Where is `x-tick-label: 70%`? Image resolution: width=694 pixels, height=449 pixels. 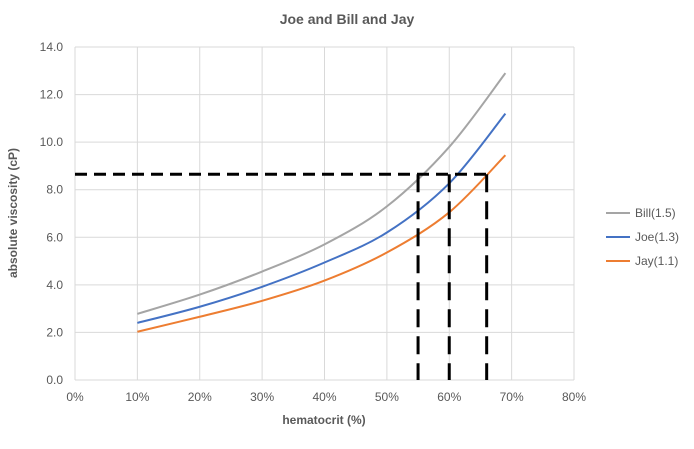 x-tick-label: 70% is located at coordinates (512, 397).